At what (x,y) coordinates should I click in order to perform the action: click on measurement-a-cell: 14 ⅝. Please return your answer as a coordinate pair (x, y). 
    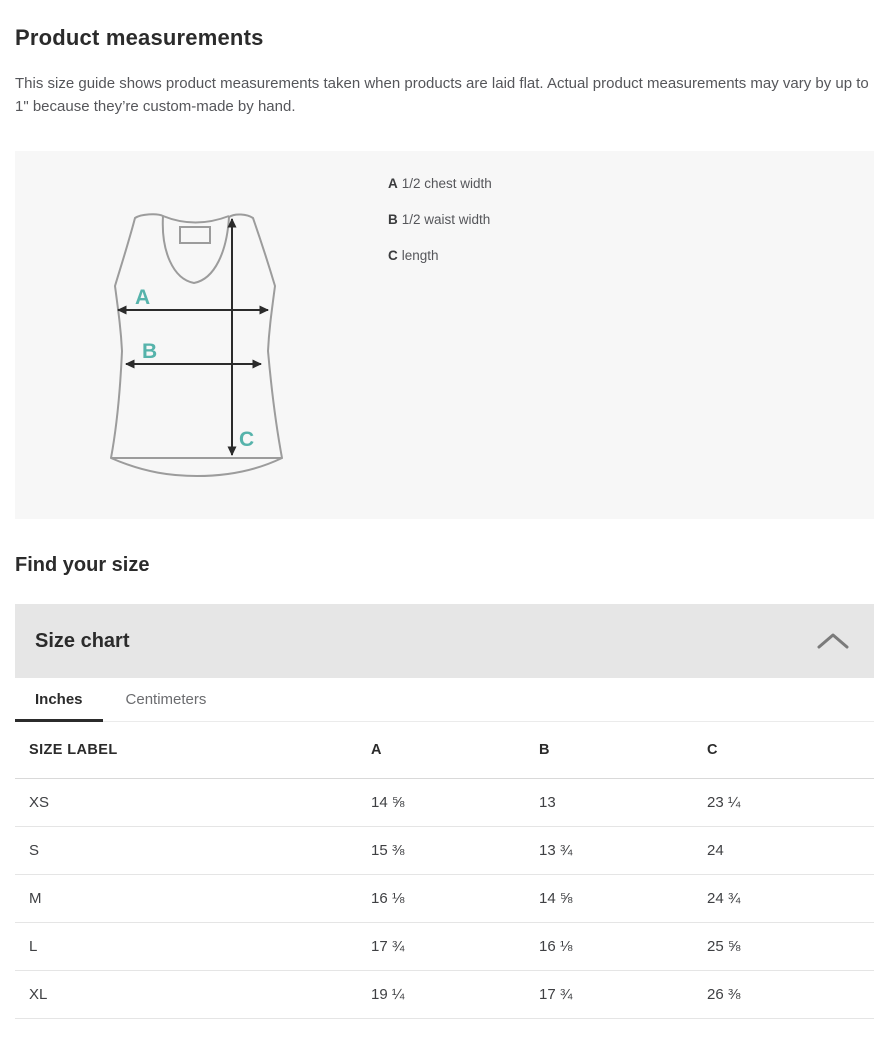
    Looking at the image, I should click on (441, 802).